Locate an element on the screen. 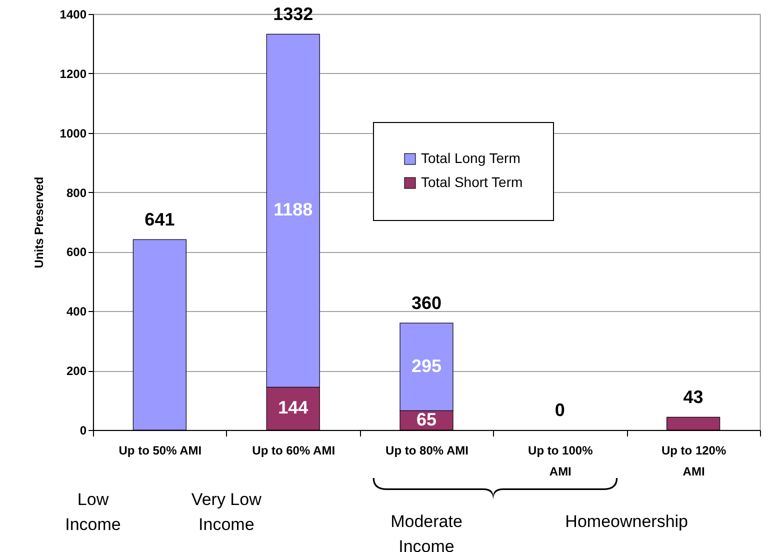 This screenshot has height=552, width=770. y-tick-label: 200 is located at coordinates (76, 371).